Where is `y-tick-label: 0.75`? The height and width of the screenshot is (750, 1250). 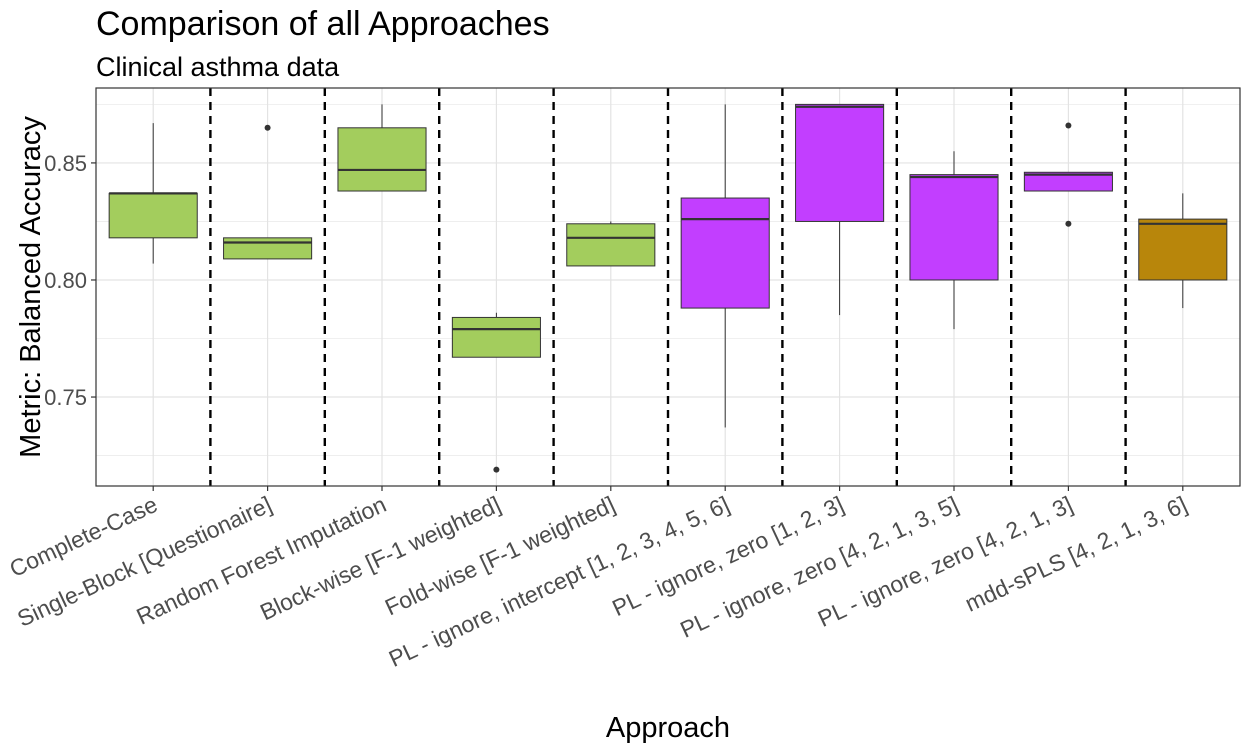
y-tick-label: 0.75 is located at coordinates (65, 397).